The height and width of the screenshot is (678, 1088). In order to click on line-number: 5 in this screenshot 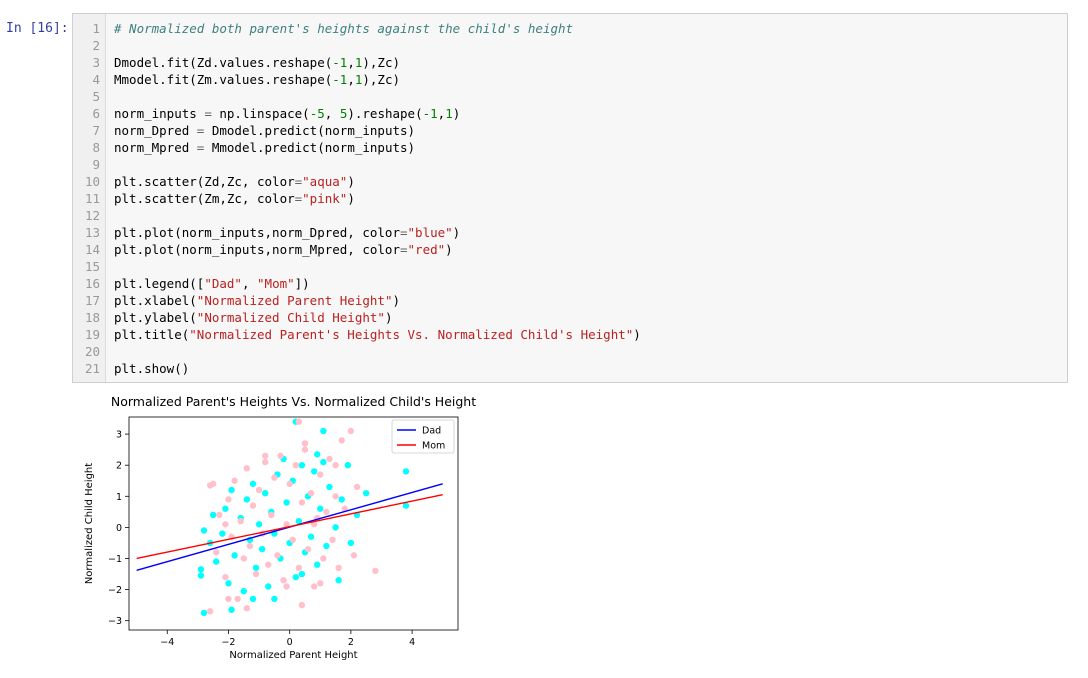, I will do `click(96, 96)`.